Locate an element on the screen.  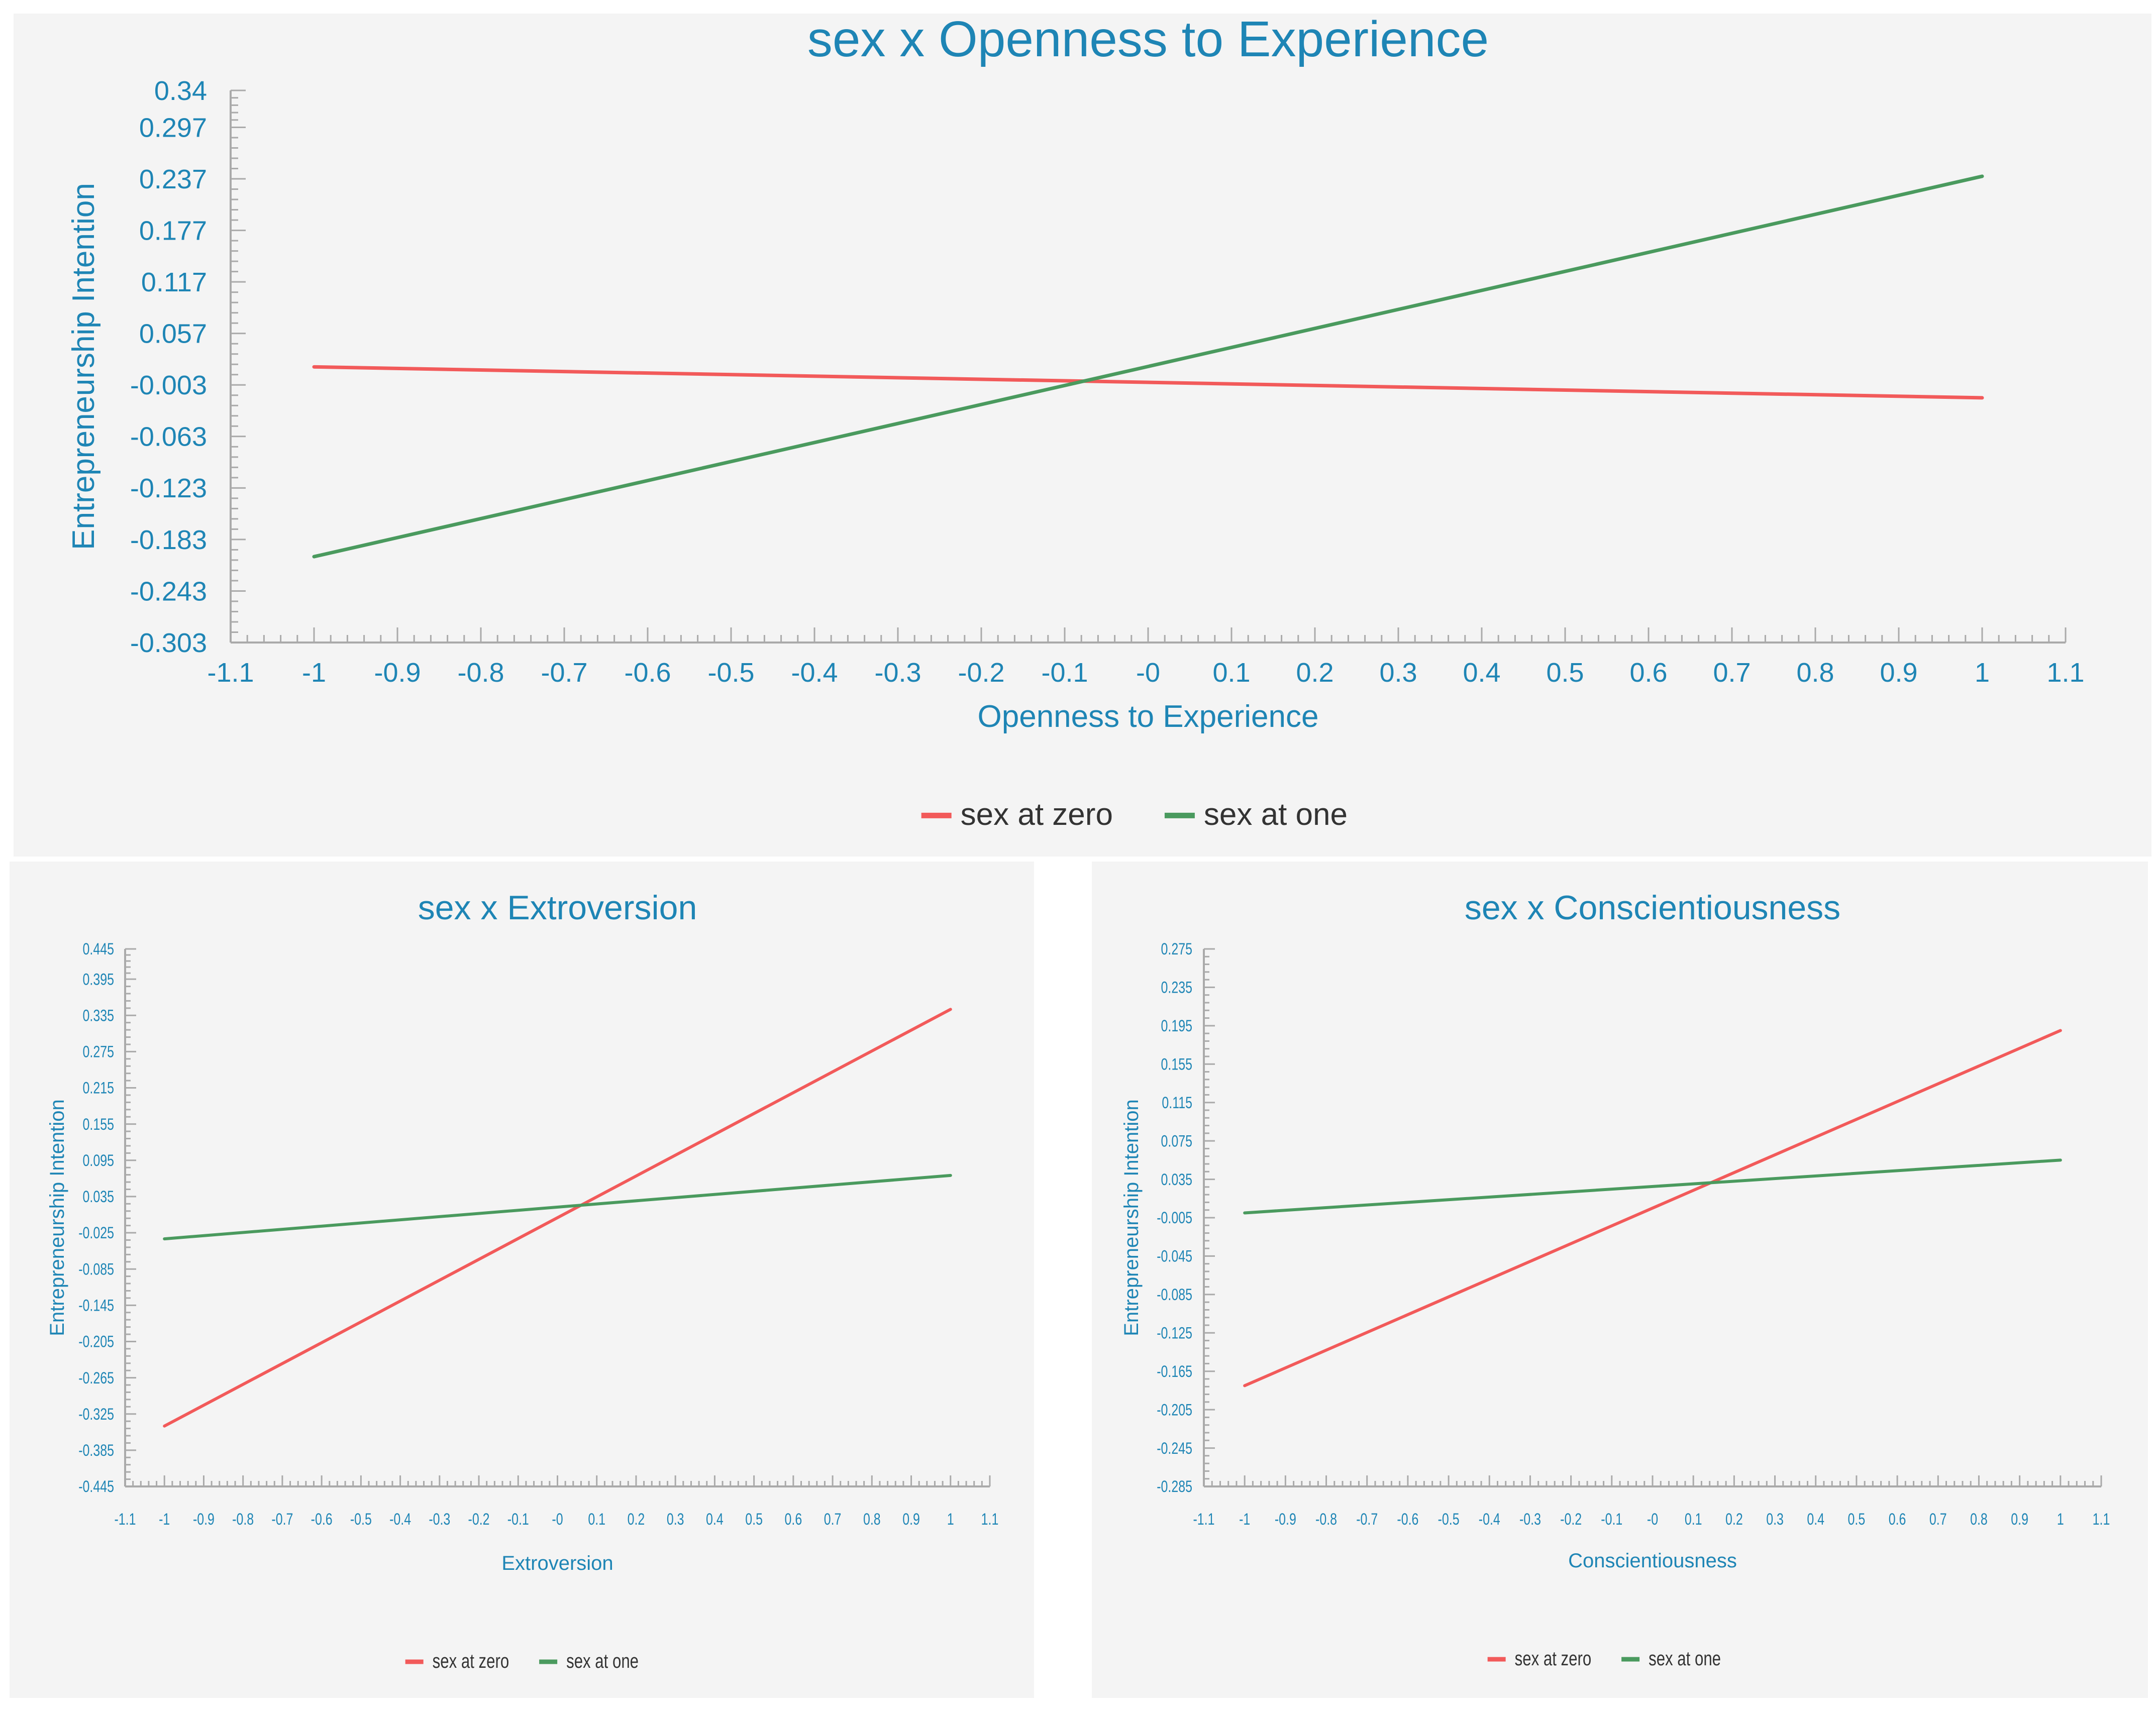
legend-label: sex at zero is located at coordinates (1553, 1659).